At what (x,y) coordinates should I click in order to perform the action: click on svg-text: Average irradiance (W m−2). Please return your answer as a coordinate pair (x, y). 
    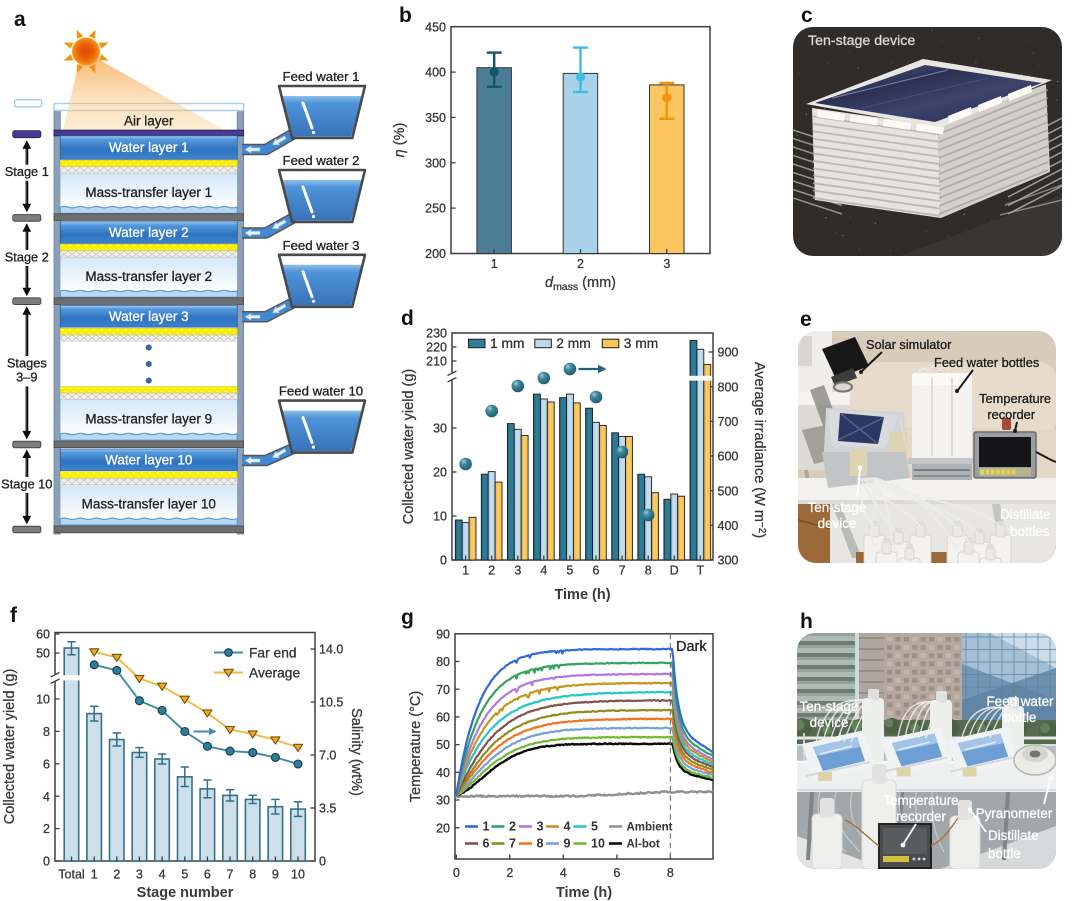
    Looking at the image, I should click on (759, 450).